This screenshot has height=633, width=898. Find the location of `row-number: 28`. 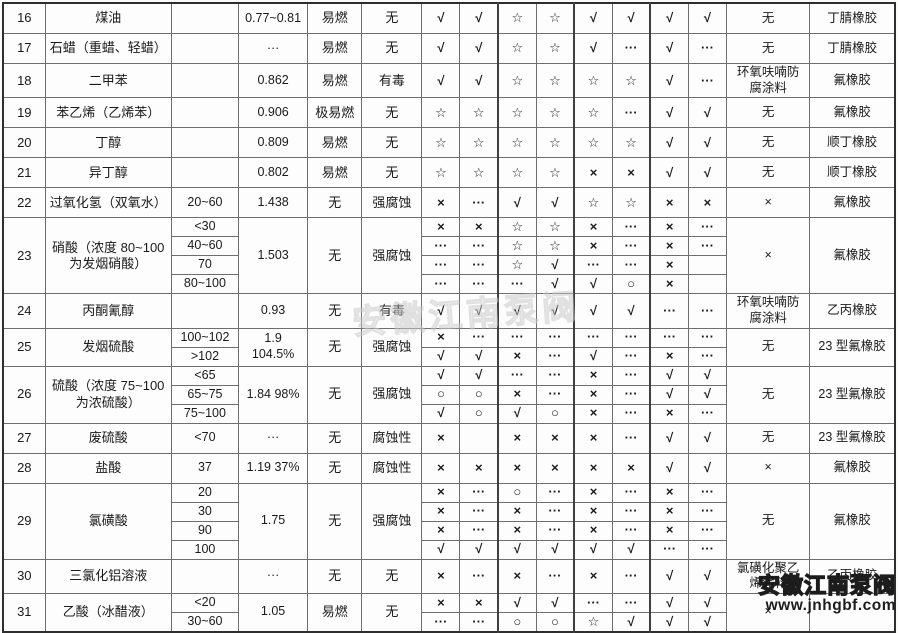

row-number: 28 is located at coordinates (24, 468).